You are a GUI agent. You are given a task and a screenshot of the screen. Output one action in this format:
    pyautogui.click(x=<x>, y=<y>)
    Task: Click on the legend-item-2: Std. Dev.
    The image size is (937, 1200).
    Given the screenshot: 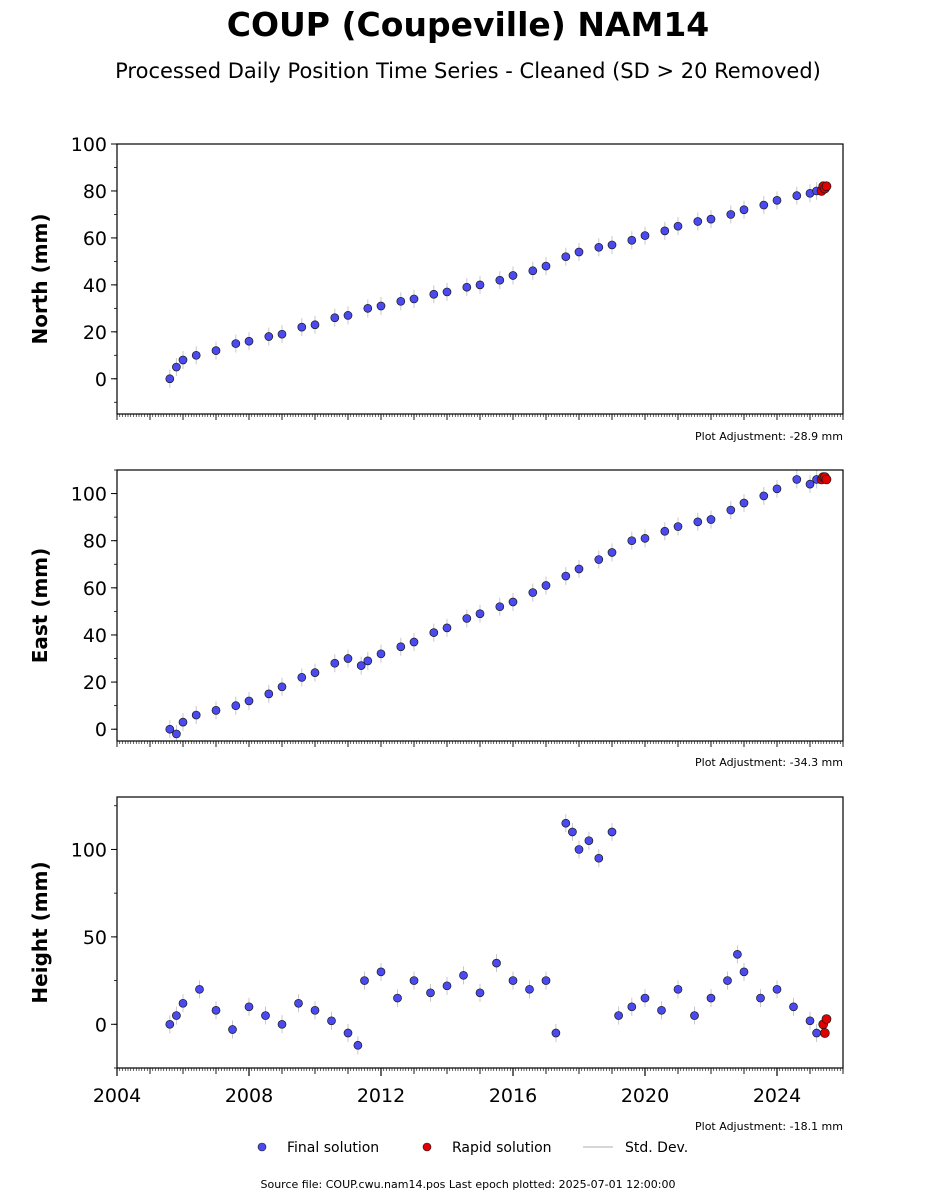 What is the action you would take?
    pyautogui.click(x=635, y=1148)
    